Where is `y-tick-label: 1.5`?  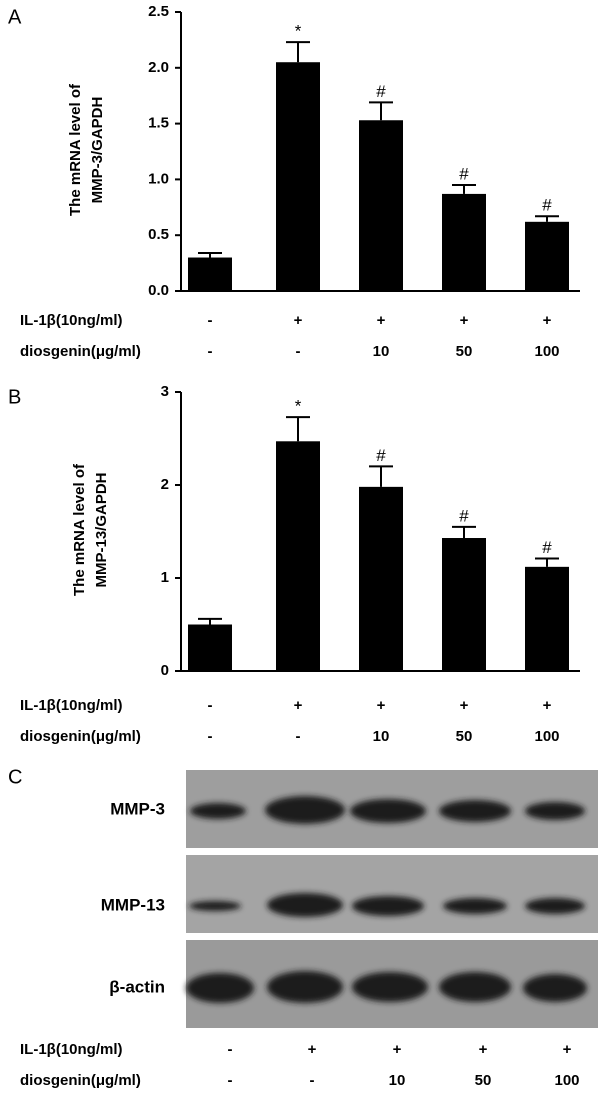
y-tick-label: 1.5 is located at coordinates (158, 123).